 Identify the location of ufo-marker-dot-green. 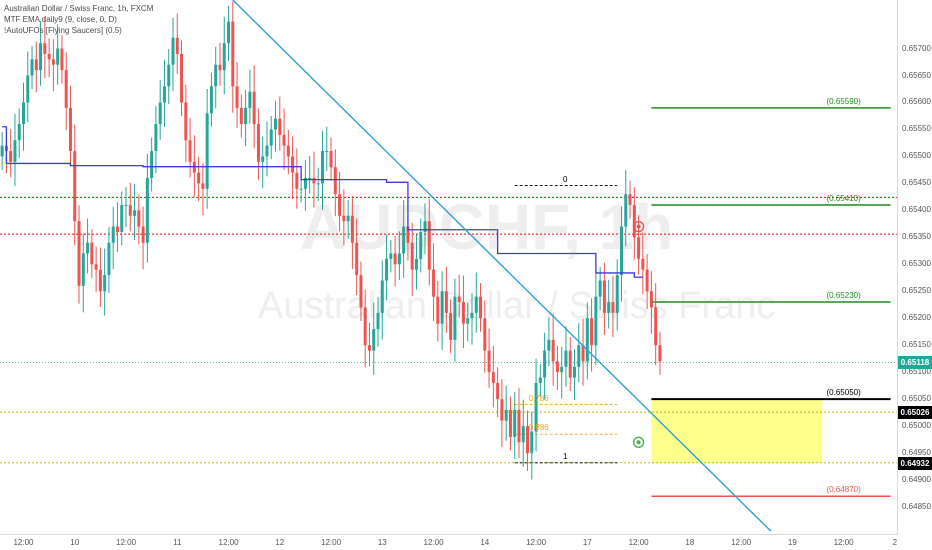
(638, 442).